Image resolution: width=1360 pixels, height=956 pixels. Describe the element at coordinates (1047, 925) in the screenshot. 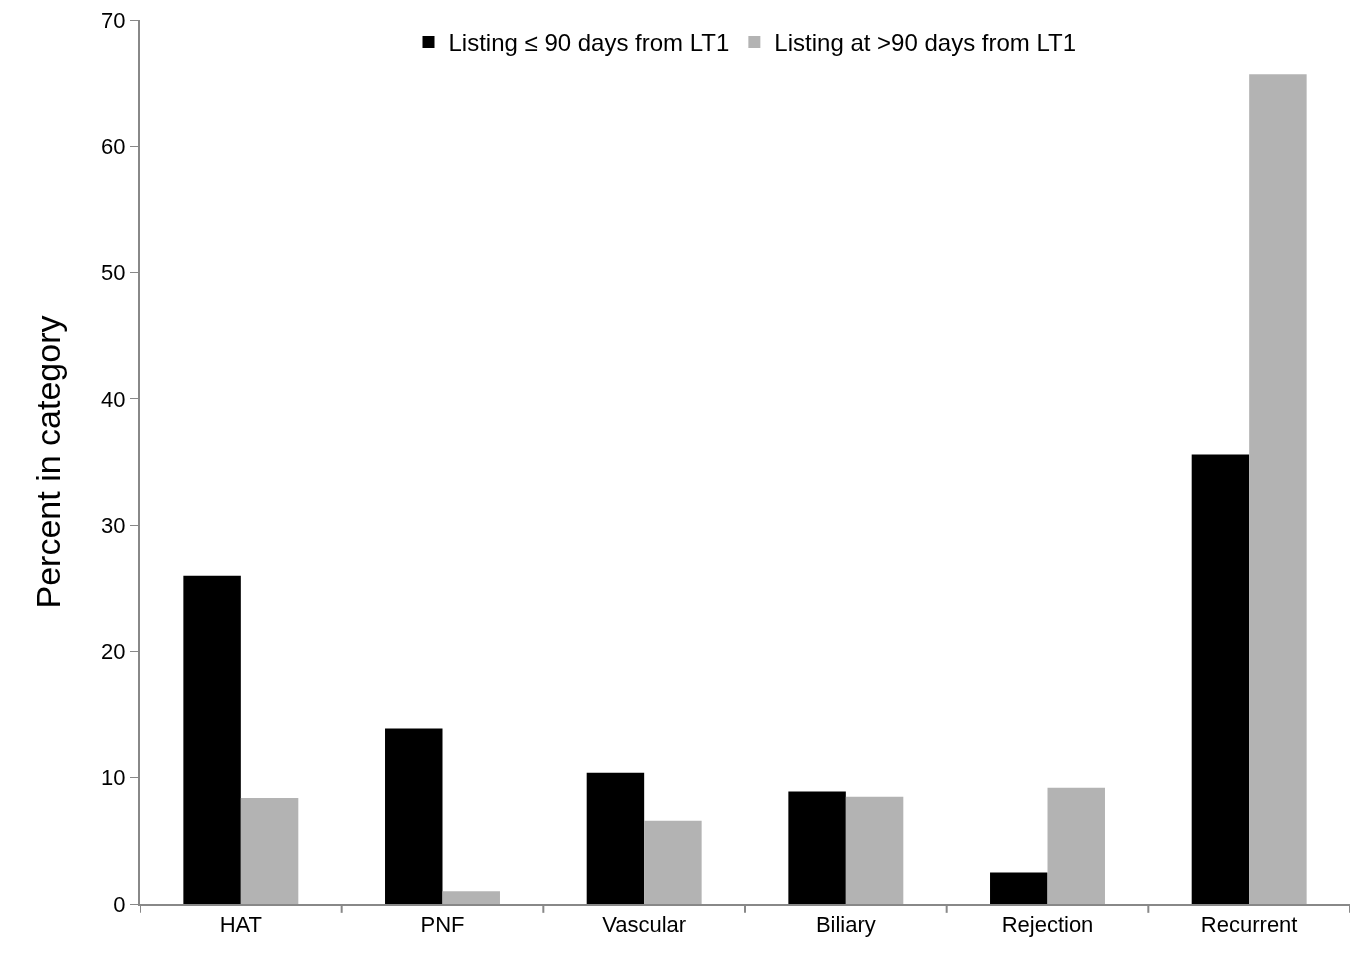

I see `x-tick-label: Rejection` at that location.